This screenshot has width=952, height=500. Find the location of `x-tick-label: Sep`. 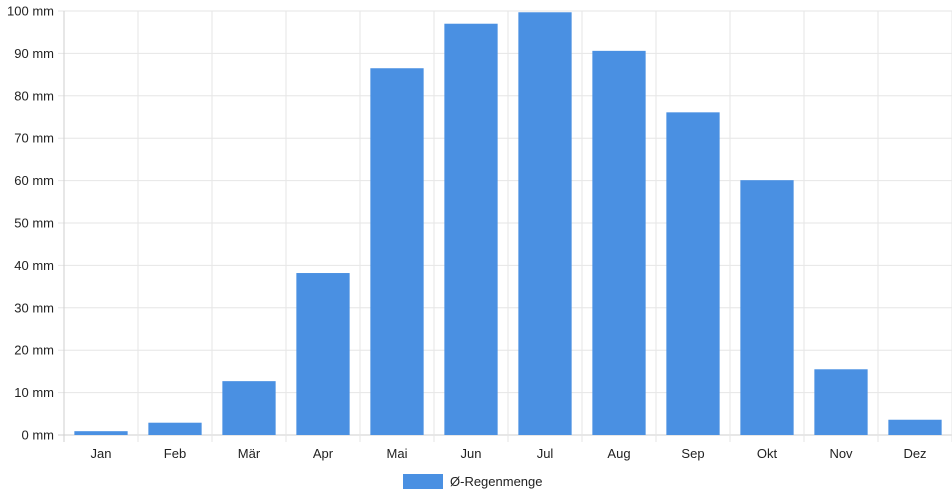

x-tick-label: Sep is located at coordinates (692, 453).